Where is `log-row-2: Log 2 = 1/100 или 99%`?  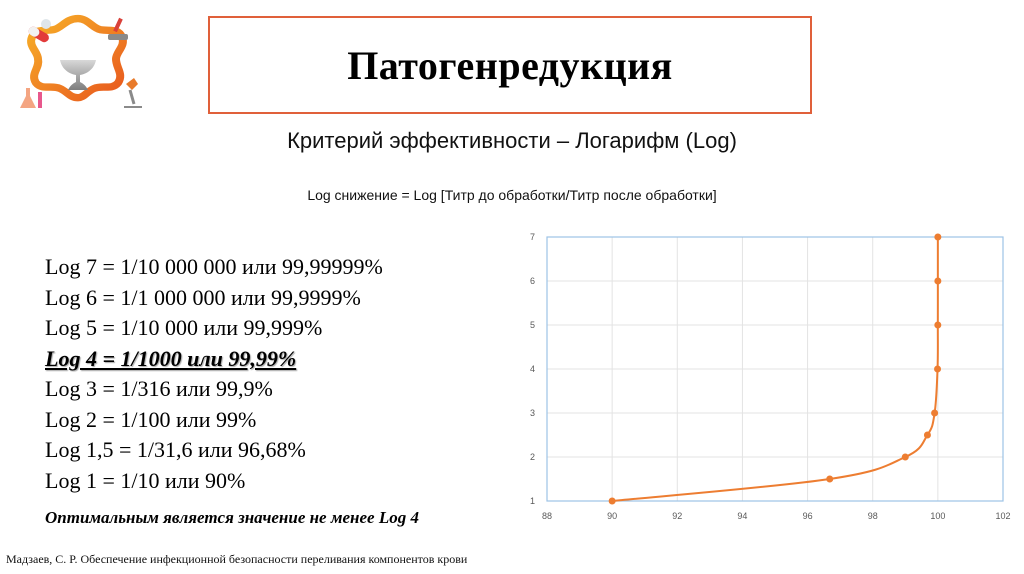
log-row-2: Log 2 = 1/100 или 99% is located at coordinates (151, 419).